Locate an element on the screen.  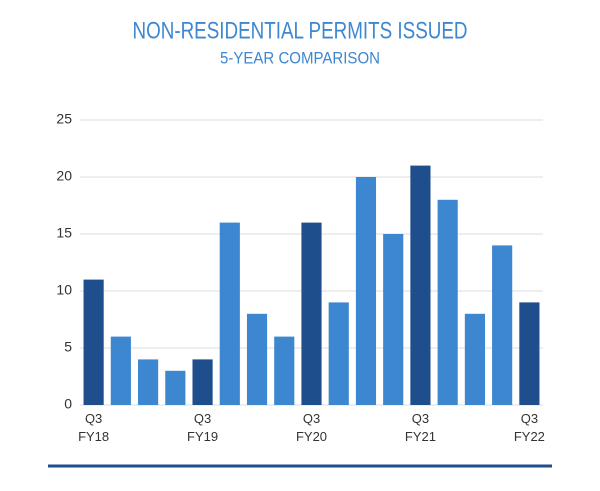
y-tick-label: 5 is located at coordinates (68, 347).